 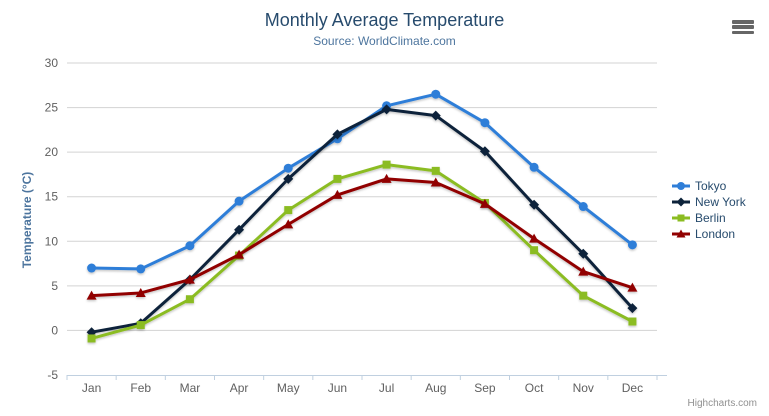 I want to click on chart-title: Monthly Average Temperature, so click(x=384, y=20).